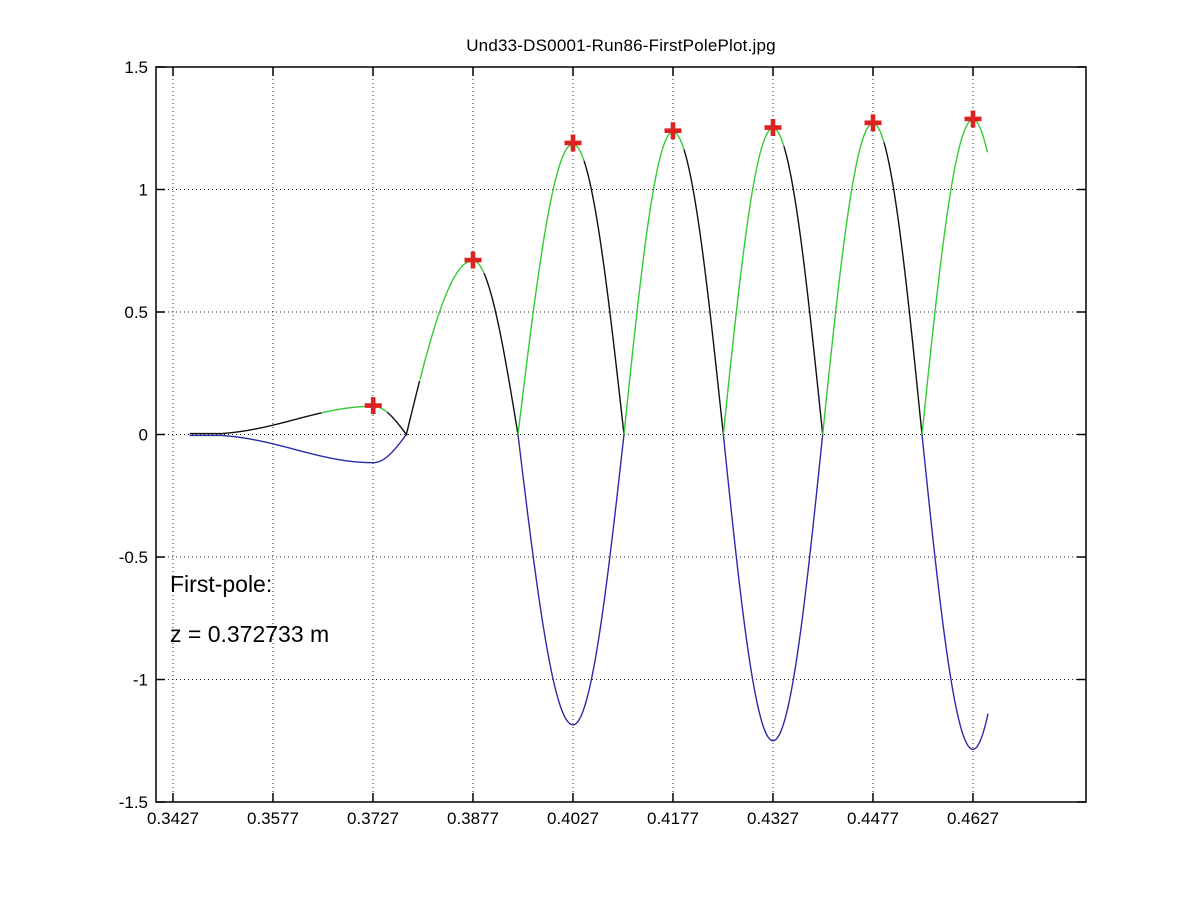  What do you see at coordinates (133, 557) in the screenshot?
I see `y-tick-label: -0.5` at bounding box center [133, 557].